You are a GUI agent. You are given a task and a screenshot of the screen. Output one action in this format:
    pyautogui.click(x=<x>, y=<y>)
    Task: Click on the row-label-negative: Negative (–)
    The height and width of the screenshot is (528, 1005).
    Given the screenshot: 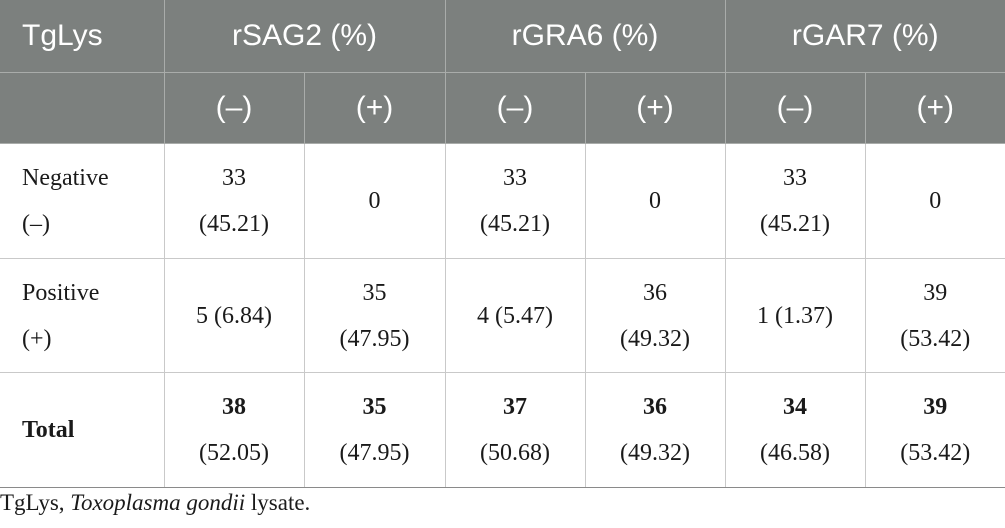 What is the action you would take?
    pyautogui.click(x=82, y=201)
    